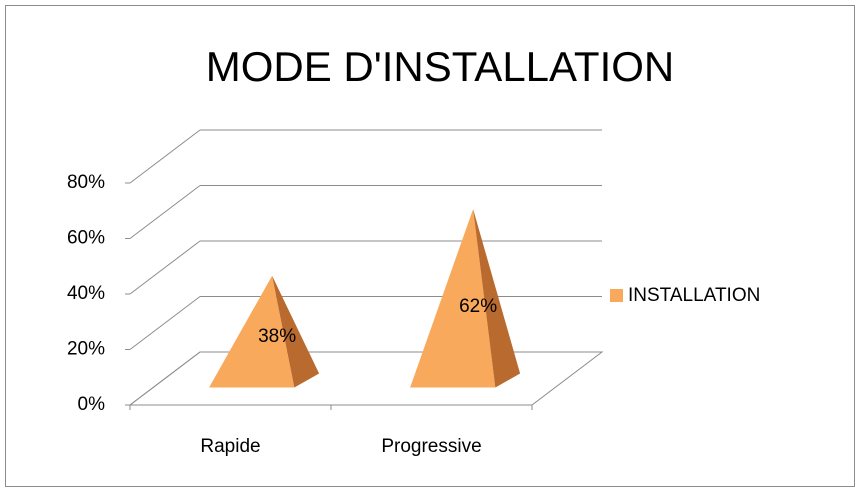  I want to click on y-tick-label: 0%, so click(92, 404).